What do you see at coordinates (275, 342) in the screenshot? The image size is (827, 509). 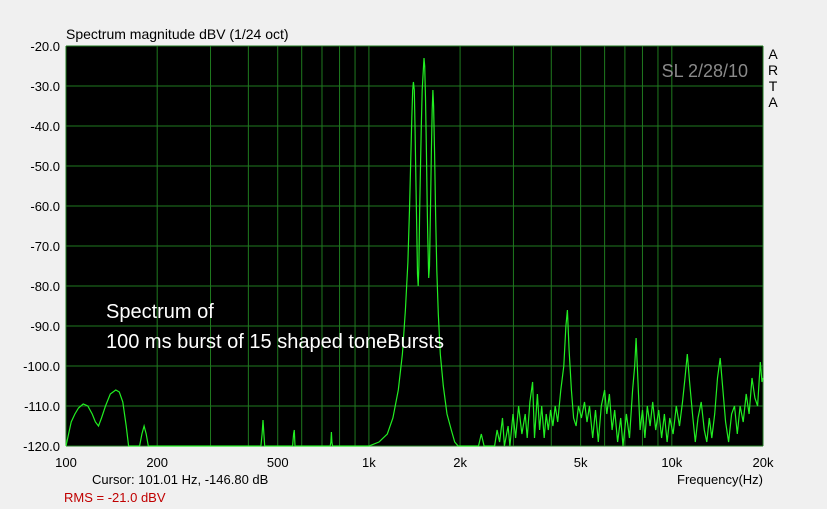 I see `annotation-line-2: 100 ms burst of 15 shaped toneBursts` at bounding box center [275, 342].